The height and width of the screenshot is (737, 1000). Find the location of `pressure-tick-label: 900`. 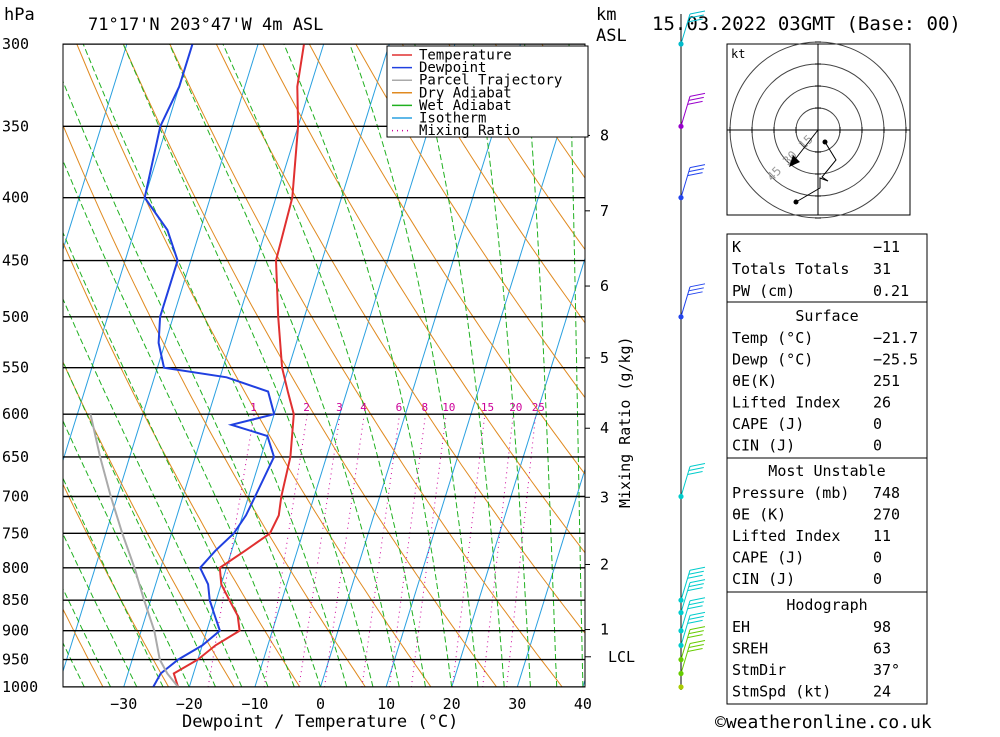

pressure-tick-label: 900 is located at coordinates (15, 631).